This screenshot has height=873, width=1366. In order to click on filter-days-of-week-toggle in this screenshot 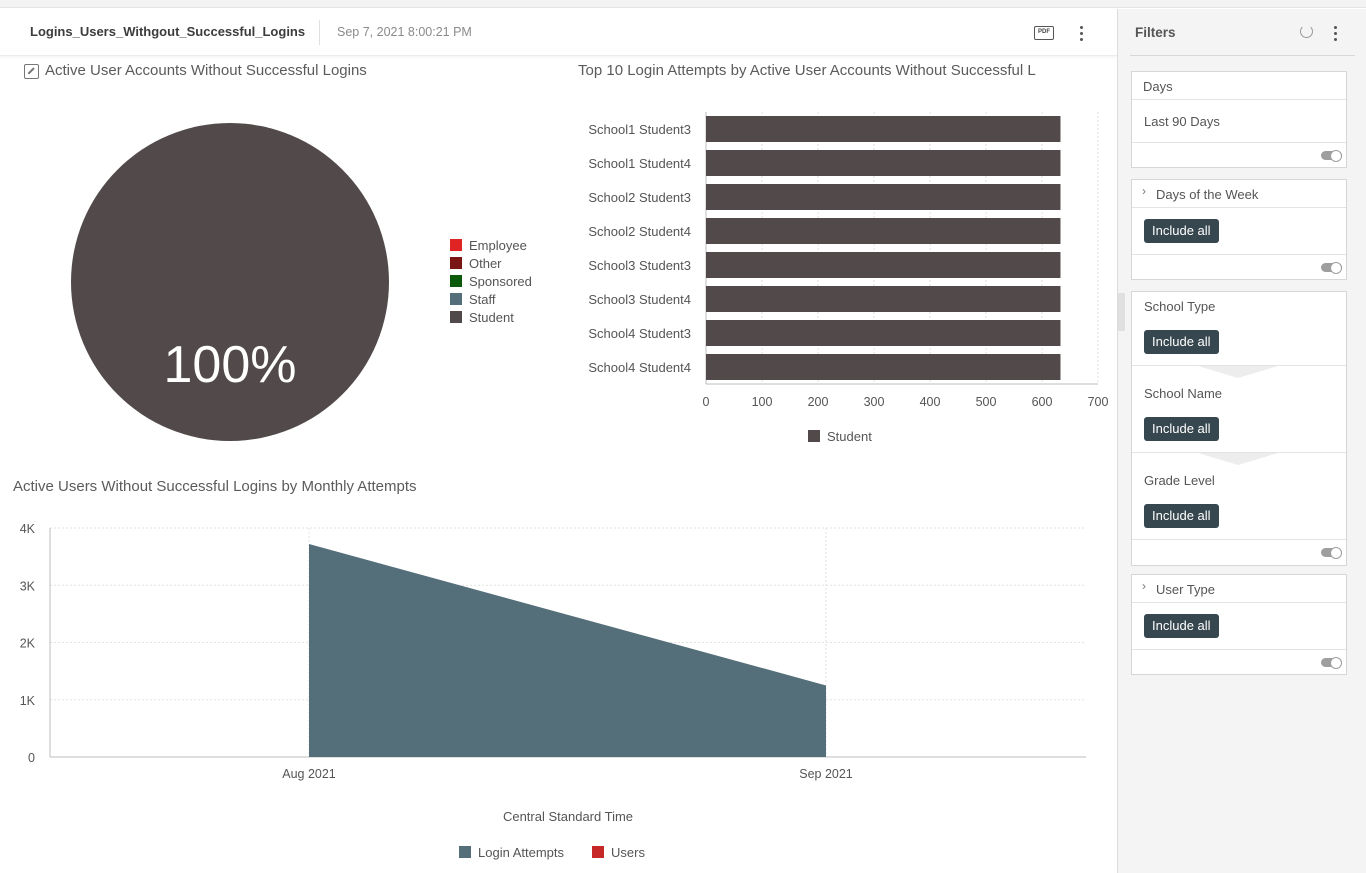, I will do `click(1331, 268)`.